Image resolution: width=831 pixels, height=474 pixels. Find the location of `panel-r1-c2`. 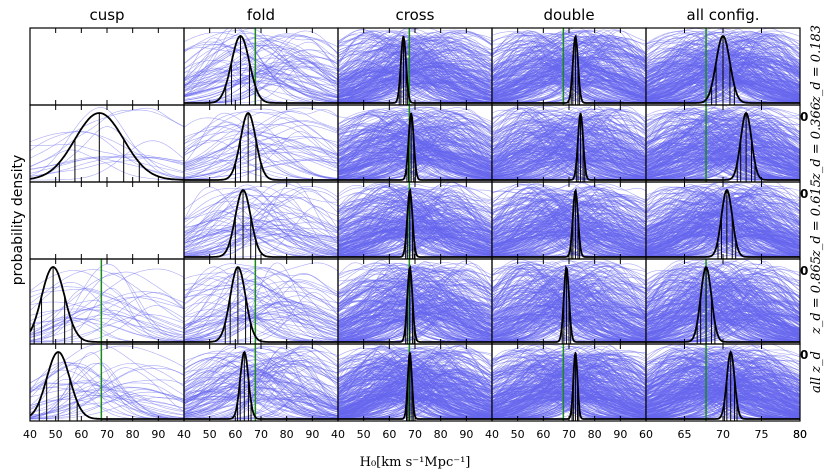

panel-r1-c2 is located at coordinates (261, 66).